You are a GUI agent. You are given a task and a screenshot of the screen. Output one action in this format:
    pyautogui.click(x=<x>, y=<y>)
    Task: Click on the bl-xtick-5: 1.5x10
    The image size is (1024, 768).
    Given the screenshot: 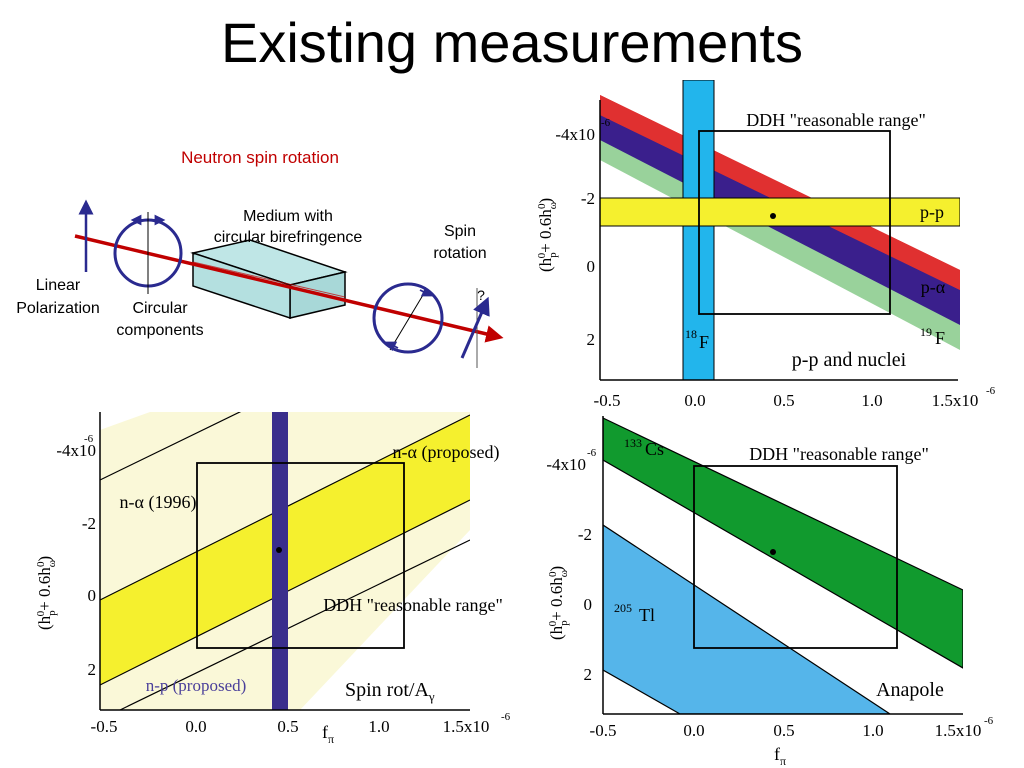 What is the action you would take?
    pyautogui.click(x=466, y=726)
    